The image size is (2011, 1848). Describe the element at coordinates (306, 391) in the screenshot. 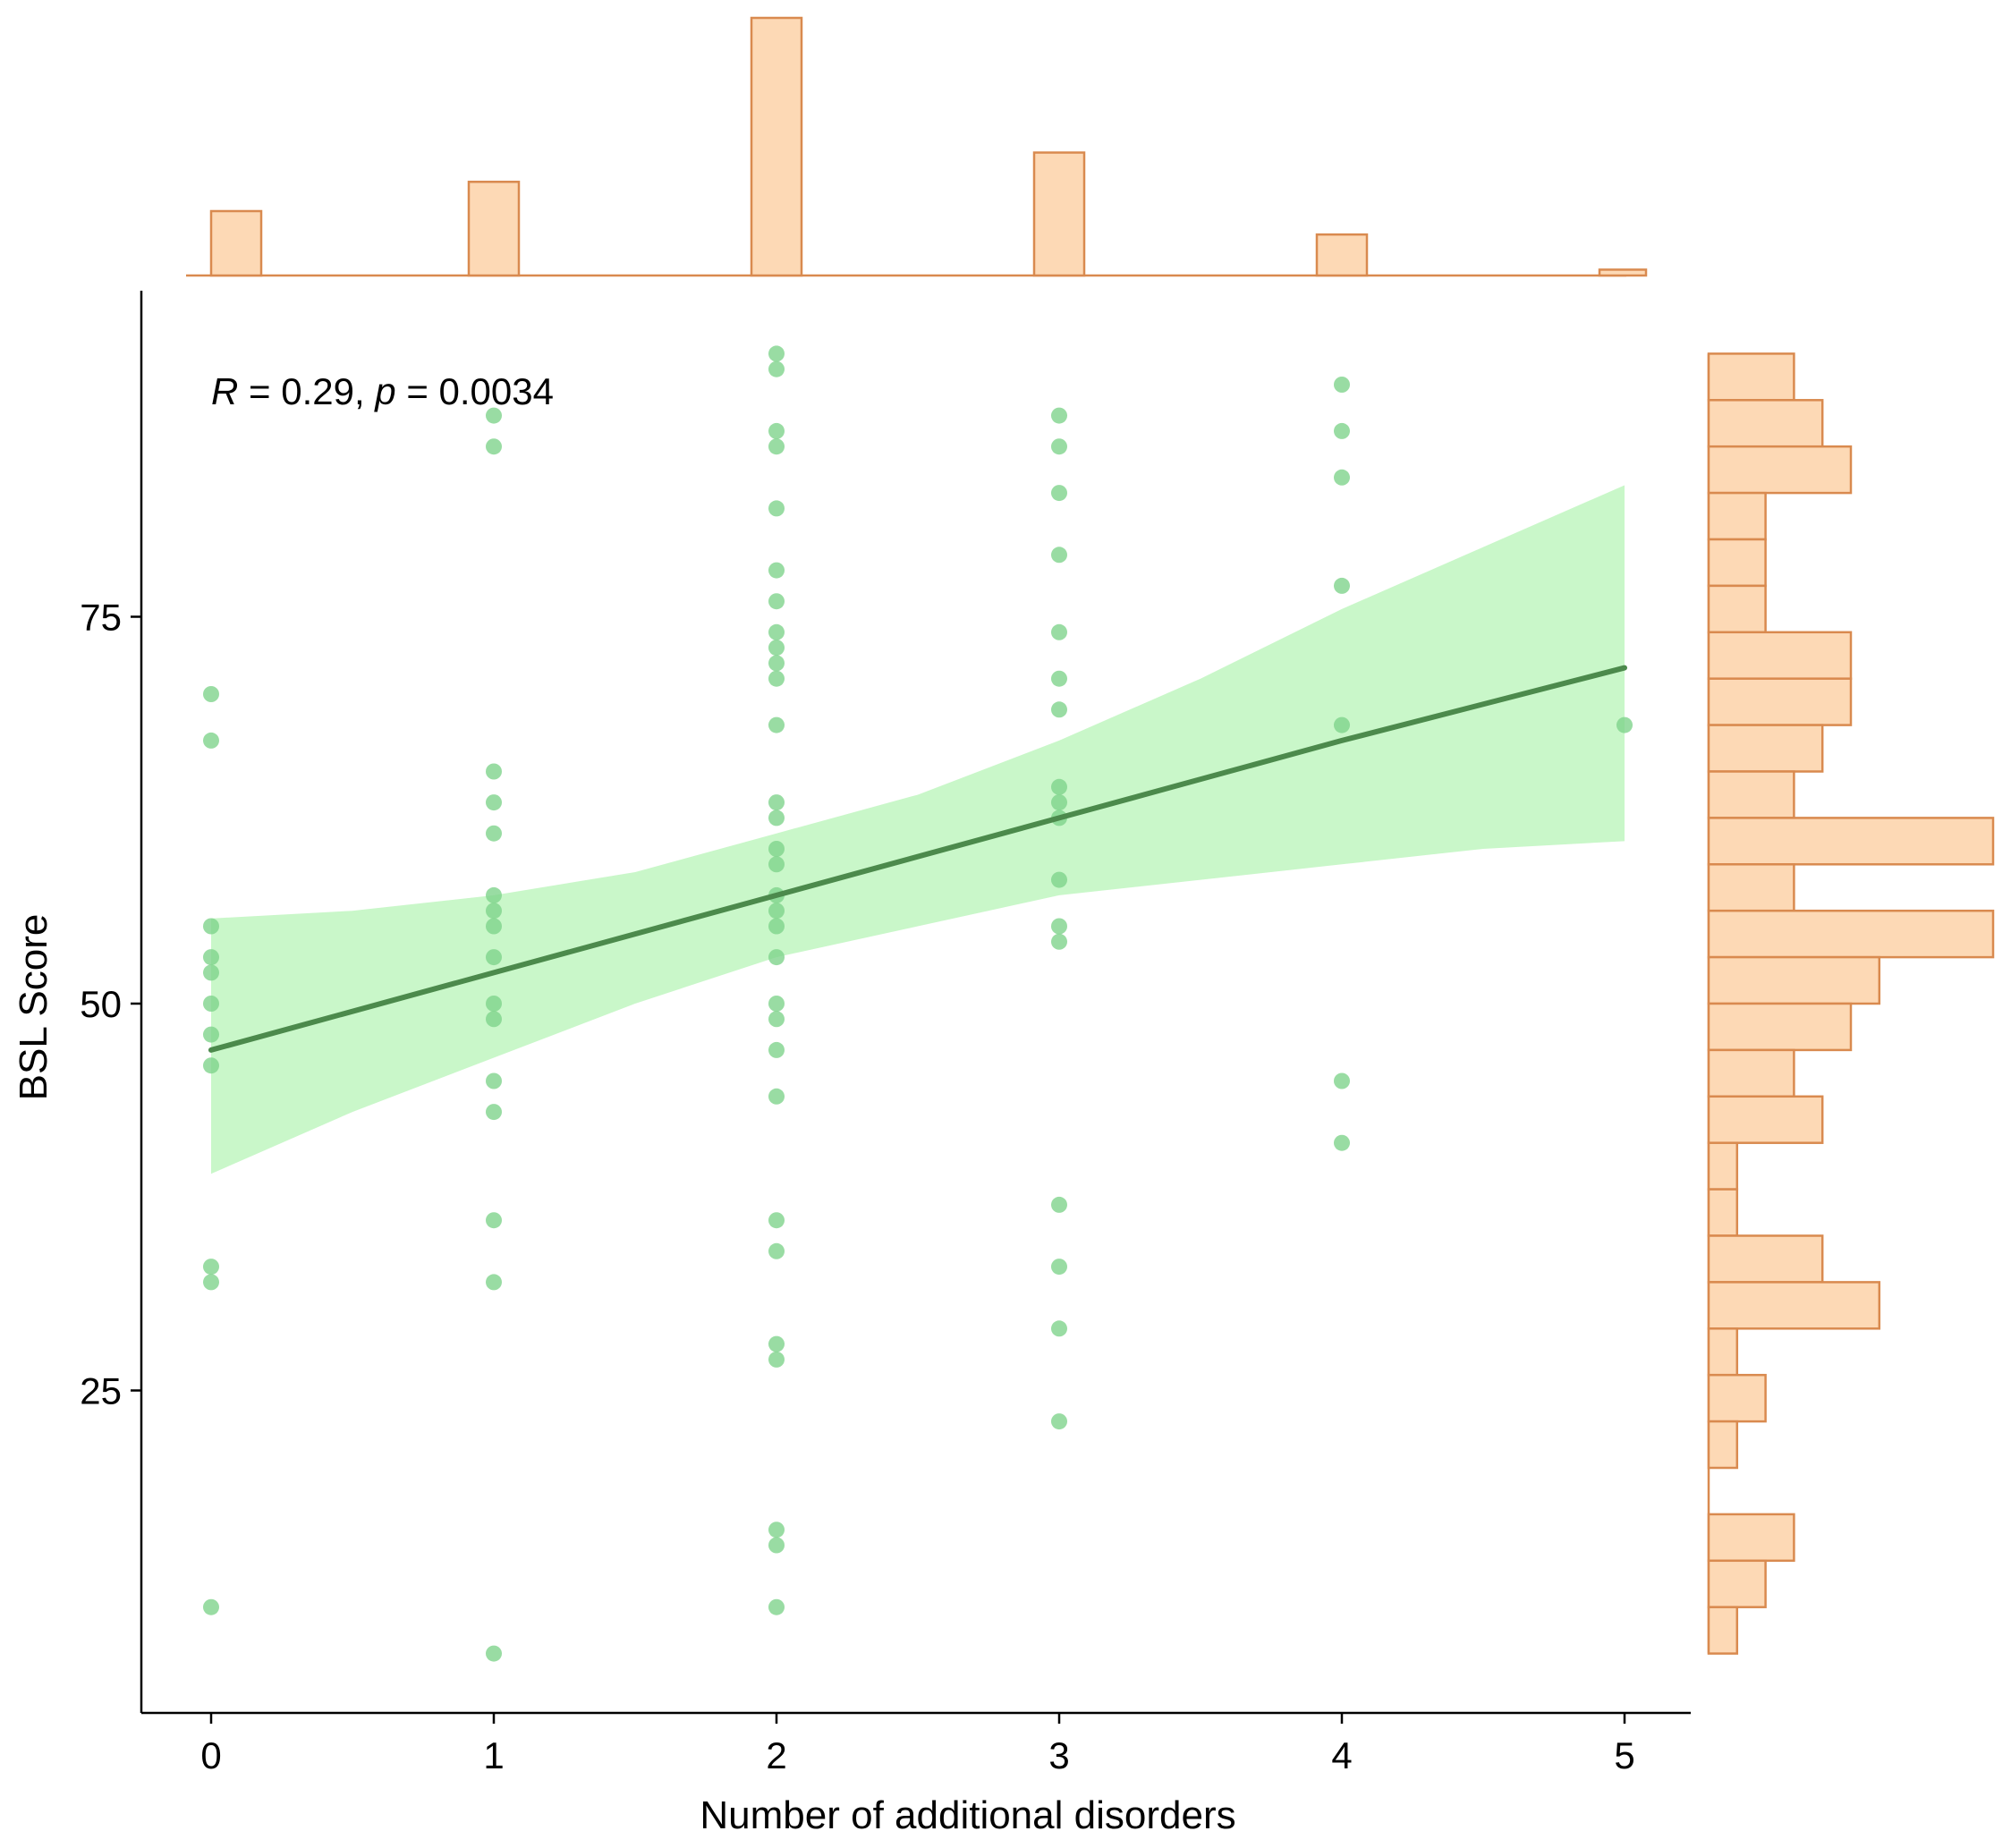

I see `r-value: = 0.29,` at that location.